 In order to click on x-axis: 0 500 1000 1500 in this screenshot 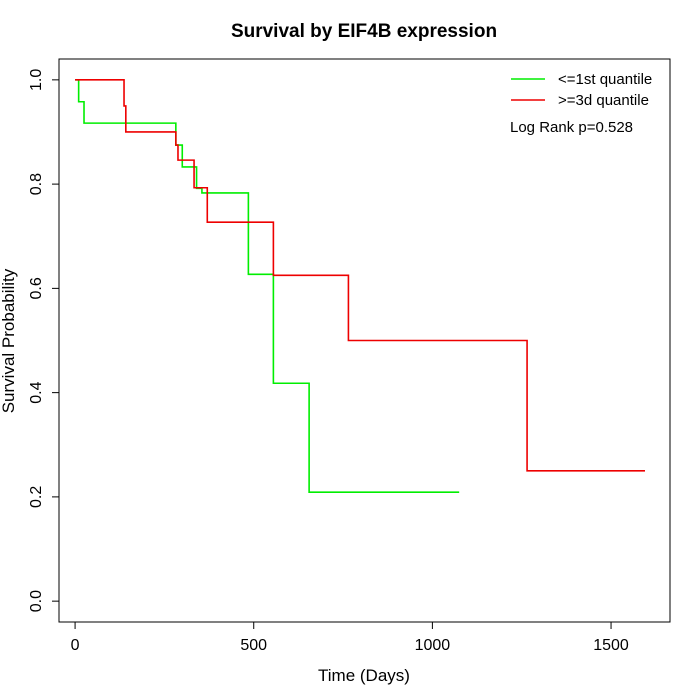, I will do `click(350, 637)`.